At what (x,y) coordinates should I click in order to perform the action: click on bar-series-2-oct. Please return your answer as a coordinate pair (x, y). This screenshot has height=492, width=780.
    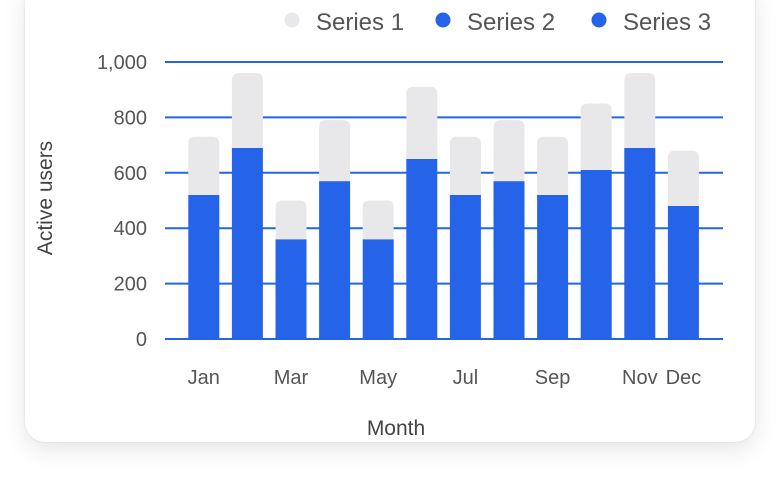
    Looking at the image, I should click on (596, 254).